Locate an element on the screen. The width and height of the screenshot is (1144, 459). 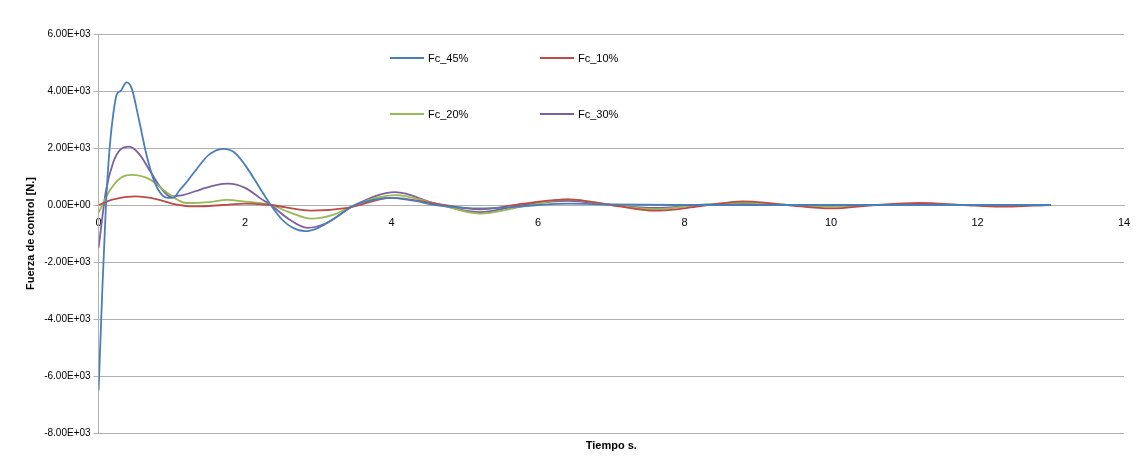
legend-label: Fc_20% is located at coordinates (448, 114).